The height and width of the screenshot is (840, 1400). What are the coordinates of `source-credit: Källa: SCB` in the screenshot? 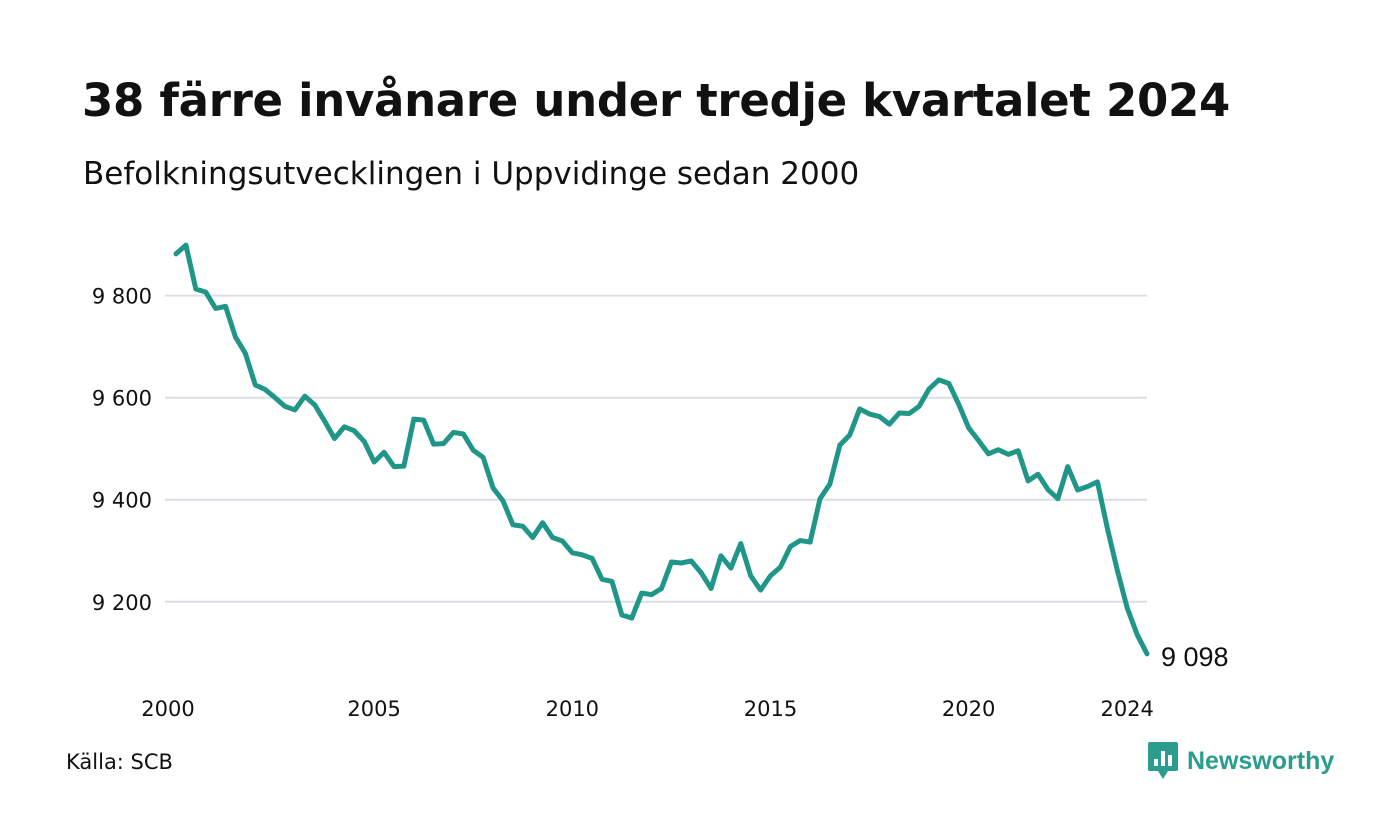 It's located at (119, 762).